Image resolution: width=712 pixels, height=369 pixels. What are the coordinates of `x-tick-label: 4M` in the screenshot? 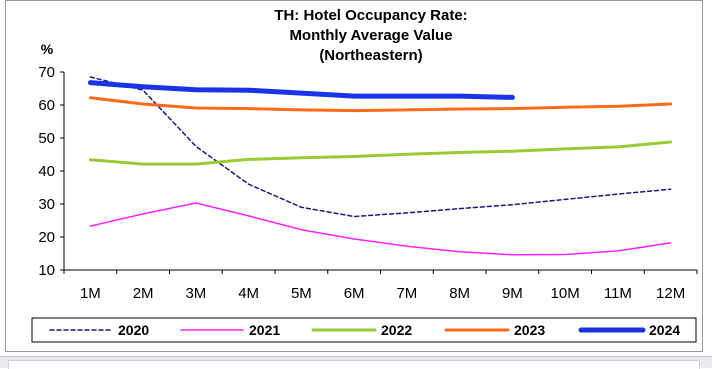 It's located at (248, 293).